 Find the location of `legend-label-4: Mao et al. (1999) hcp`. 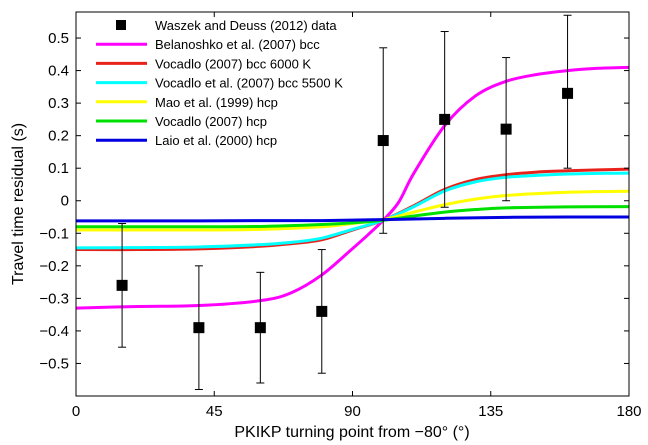

legend-label-4: Mao et al. (1999) hcp is located at coordinates (216, 102).